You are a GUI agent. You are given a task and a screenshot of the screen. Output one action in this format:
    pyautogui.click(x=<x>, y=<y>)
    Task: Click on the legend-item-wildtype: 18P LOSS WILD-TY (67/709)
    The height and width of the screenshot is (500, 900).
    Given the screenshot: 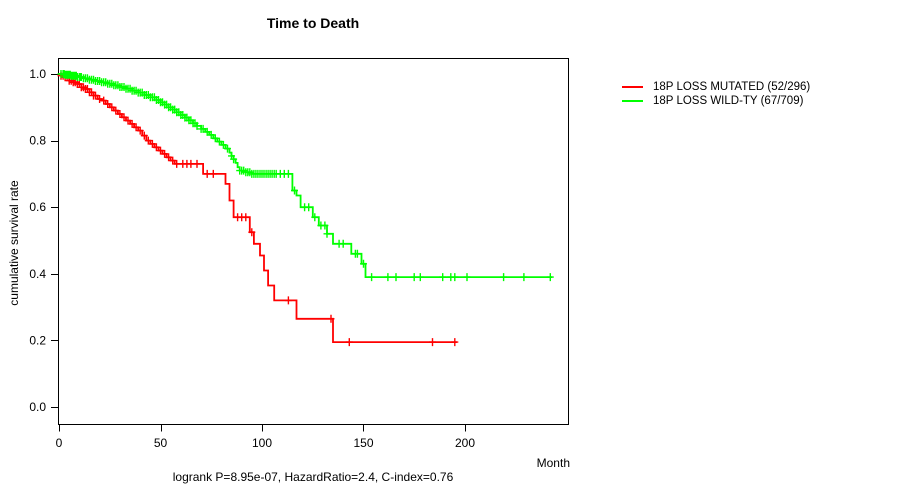 What is the action you would take?
    pyautogui.click(x=716, y=101)
    